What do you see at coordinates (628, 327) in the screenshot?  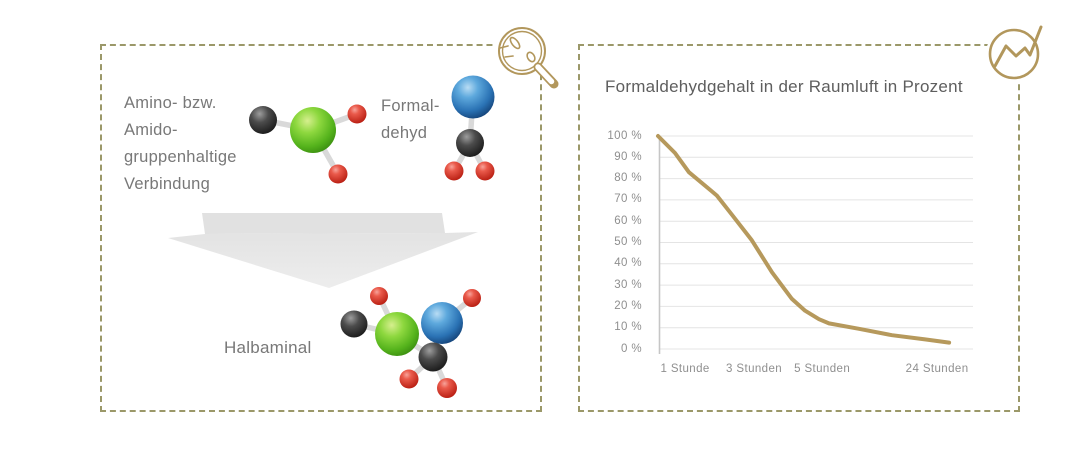 I see `y-axis-tick-label: 10 %` at bounding box center [628, 327].